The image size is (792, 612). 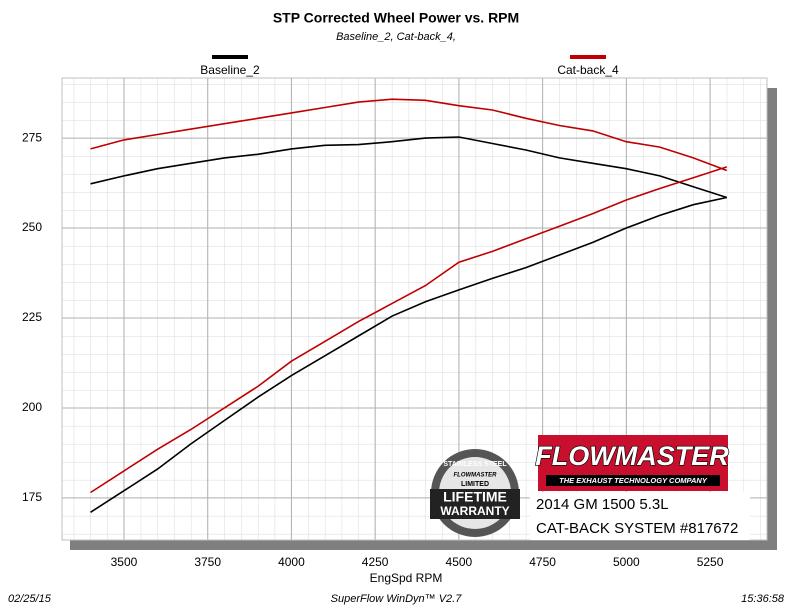 I want to click on caption-line: CAT-BACK SYSTEM #817672, so click(x=637, y=528).